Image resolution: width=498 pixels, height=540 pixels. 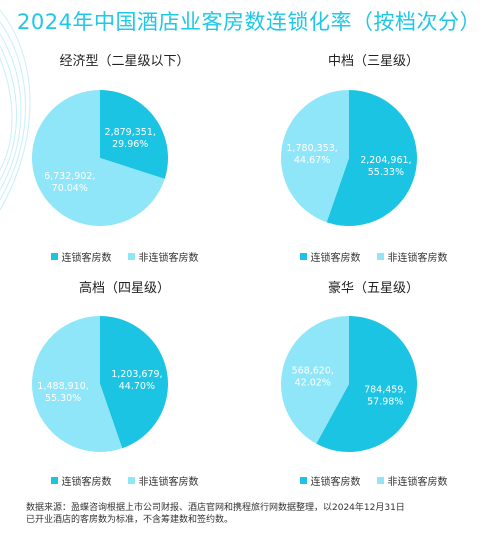 What do you see at coordinates (385, 389) in the screenshot?
I see `slice-value-label: 784,459,` at bounding box center [385, 389].